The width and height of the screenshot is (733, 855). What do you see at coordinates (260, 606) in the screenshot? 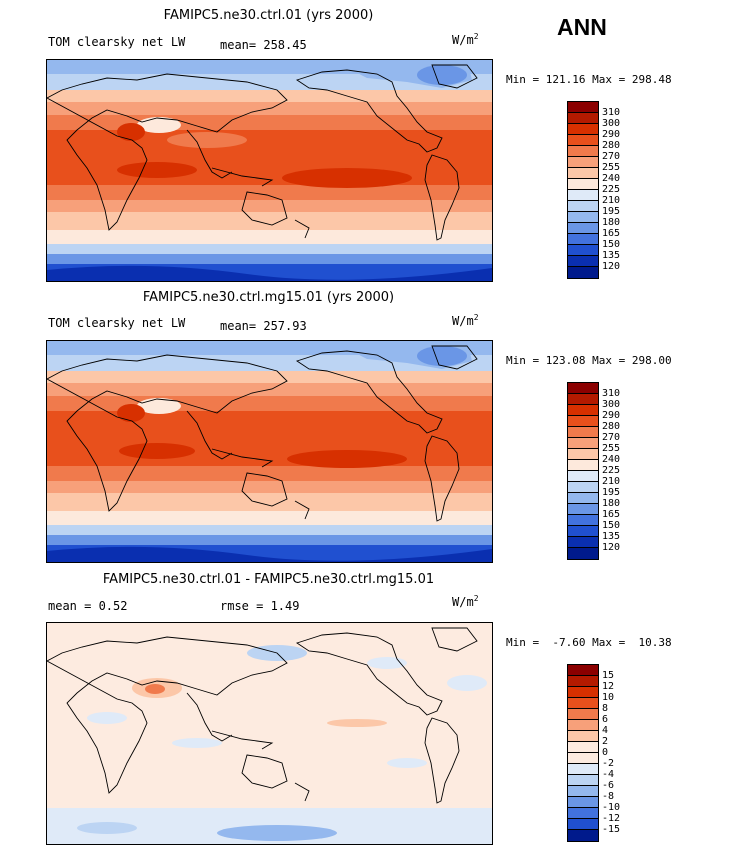
I see `rmse-label: rmse = 1.49` at bounding box center [260, 606].